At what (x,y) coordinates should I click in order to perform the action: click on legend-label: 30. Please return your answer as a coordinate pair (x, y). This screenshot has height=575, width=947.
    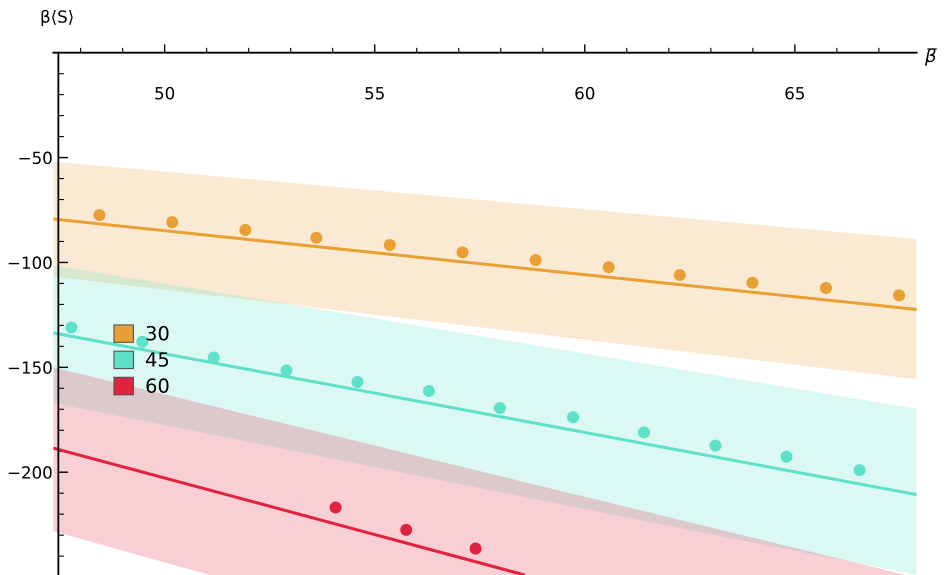
    Looking at the image, I should click on (157, 333).